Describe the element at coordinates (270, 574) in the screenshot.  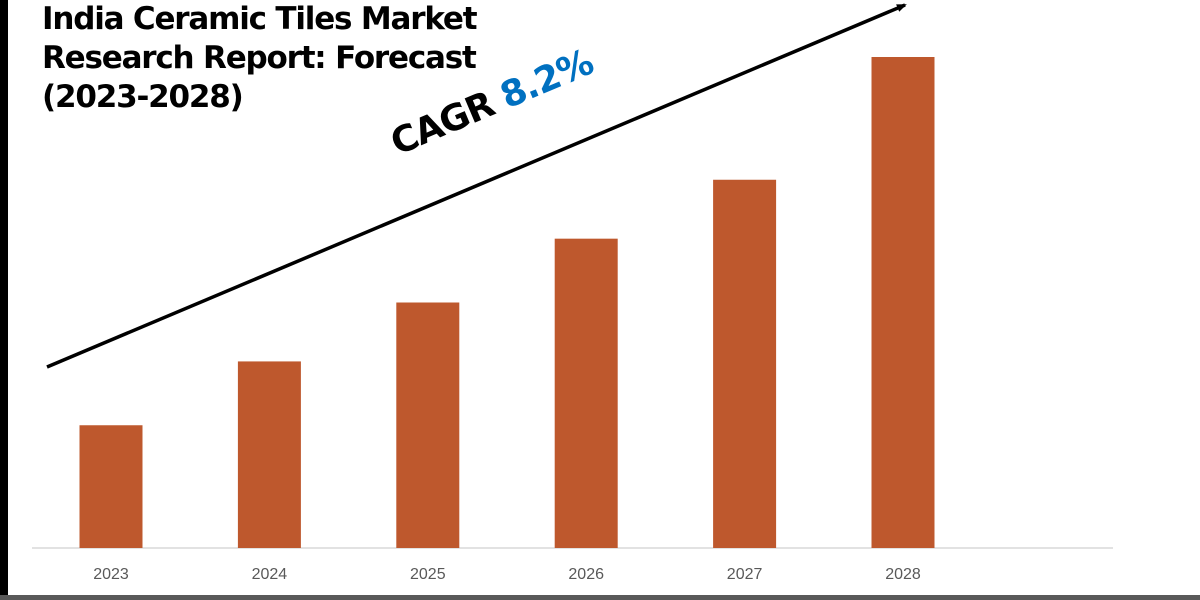
I see `x-tick-label: 2024` at that location.